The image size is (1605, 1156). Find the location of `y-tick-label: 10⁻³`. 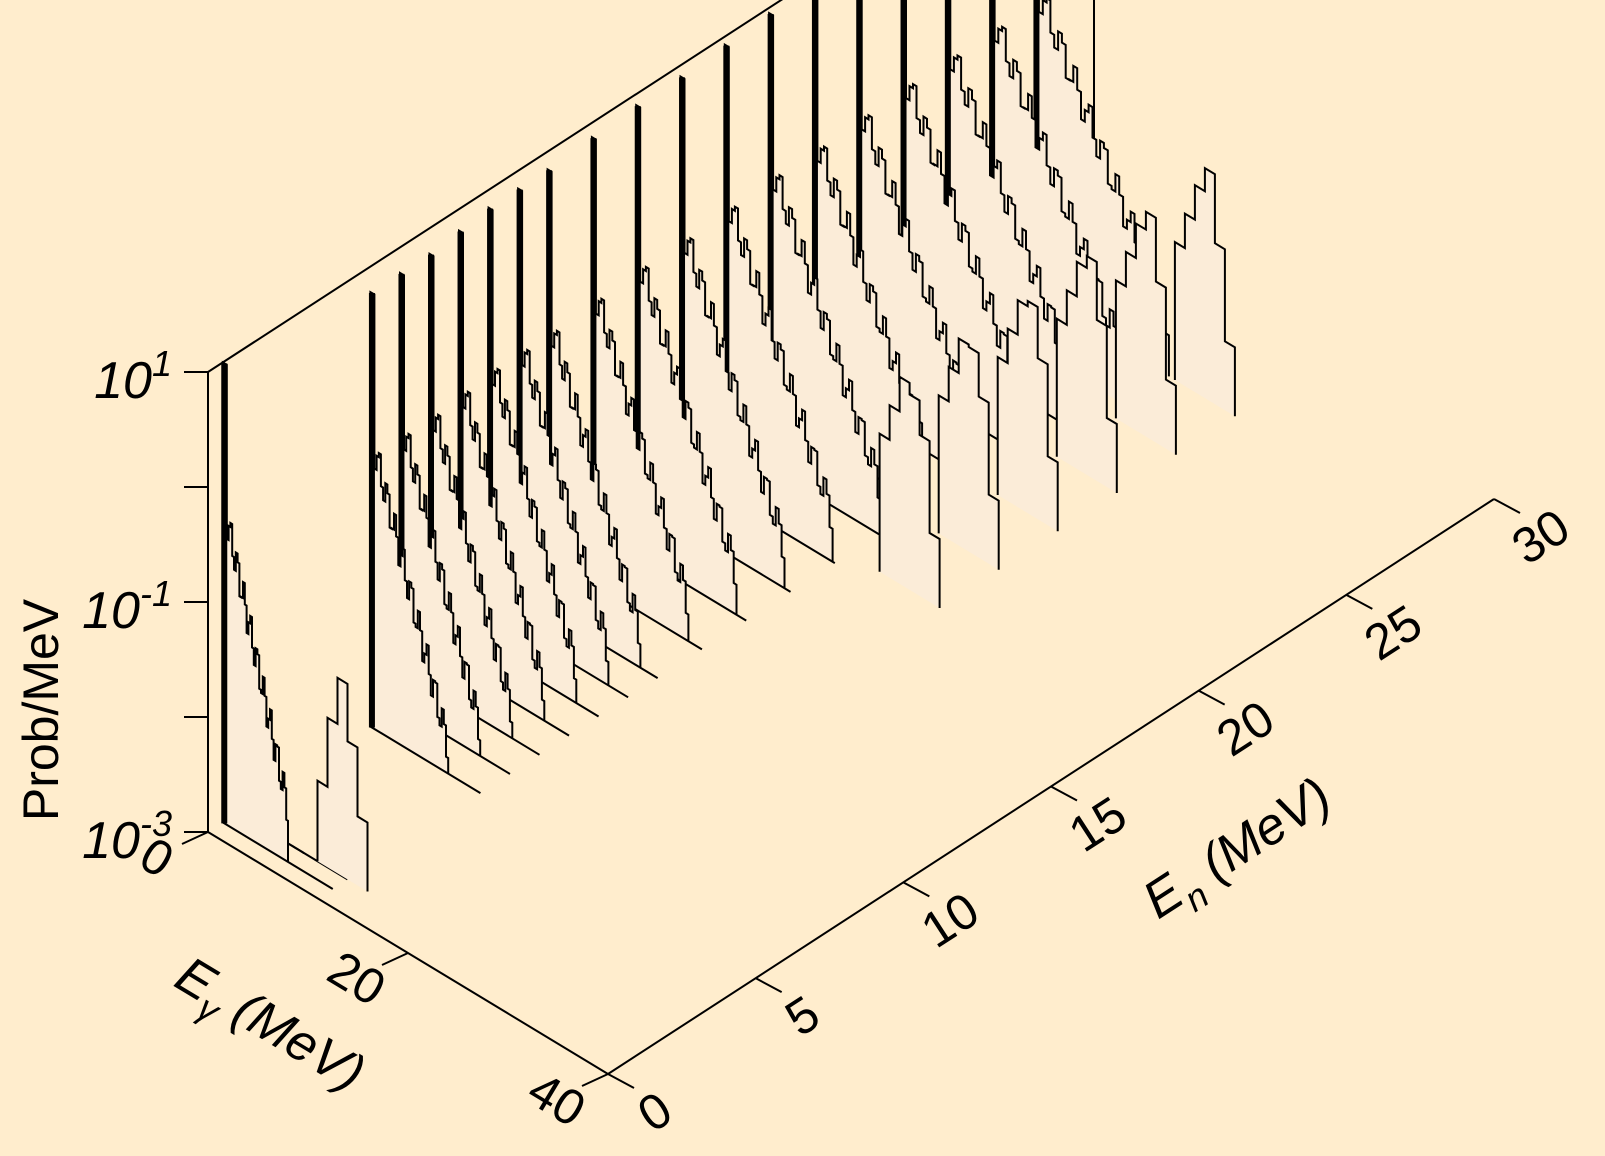

y-tick-label: 10⁻³ is located at coordinates (127, 836).